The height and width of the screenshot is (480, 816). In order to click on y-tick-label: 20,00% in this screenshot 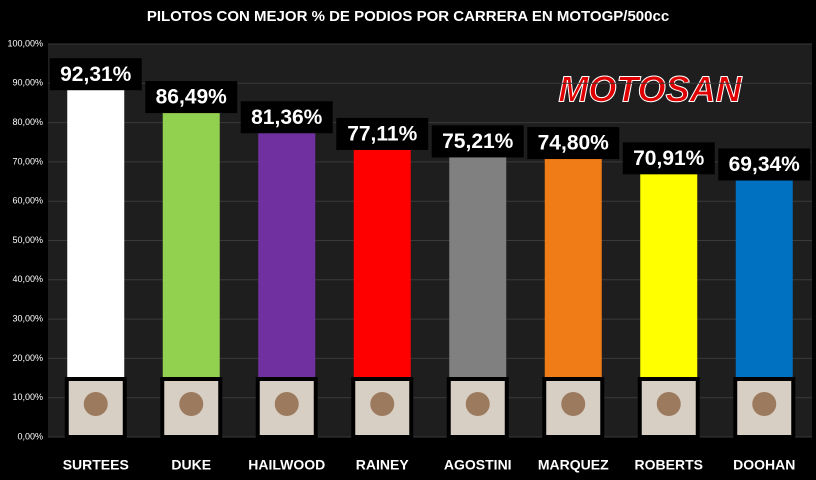, I will do `click(27, 358)`.